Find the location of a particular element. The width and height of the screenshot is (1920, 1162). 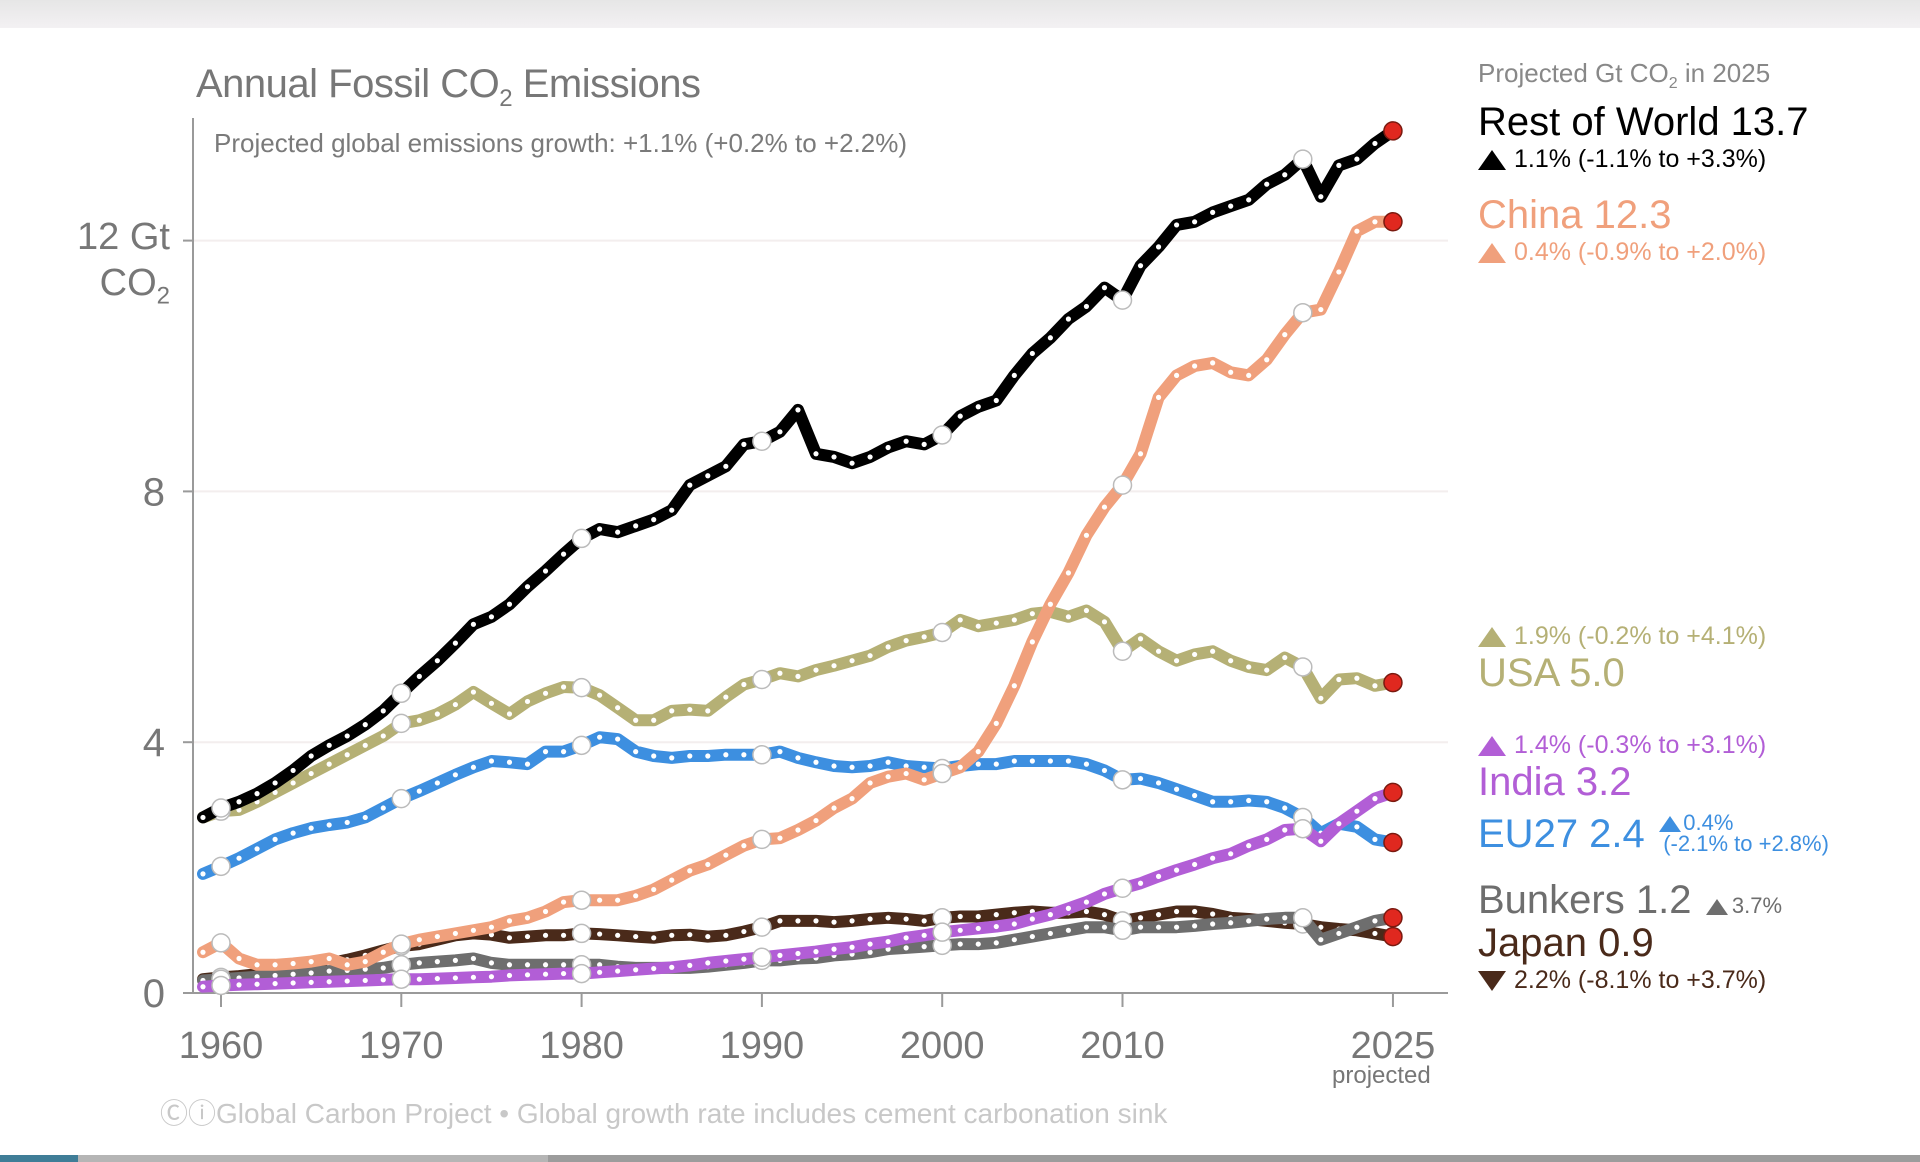

triangle-down-icon is located at coordinates (1492, 981).